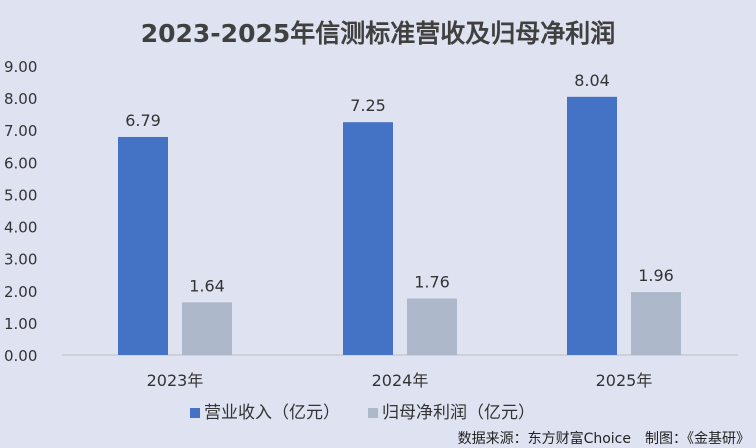  Describe the element at coordinates (603, 439) in the screenshot. I see `source-note: 数据来源：东方财富Choice 制图：《金基研》` at that location.